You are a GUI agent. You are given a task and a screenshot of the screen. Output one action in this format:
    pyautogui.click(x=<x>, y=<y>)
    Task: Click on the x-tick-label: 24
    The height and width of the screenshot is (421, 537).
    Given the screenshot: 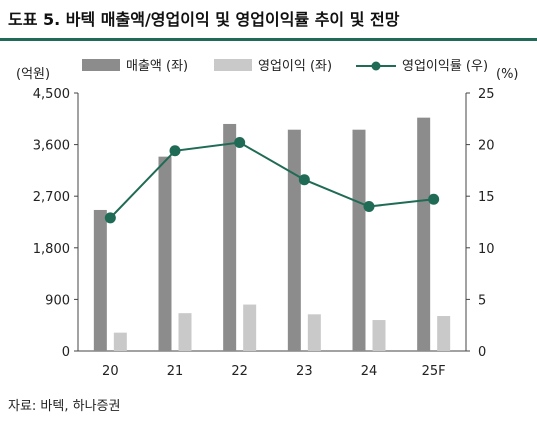 What is the action you would take?
    pyautogui.click(x=369, y=371)
    